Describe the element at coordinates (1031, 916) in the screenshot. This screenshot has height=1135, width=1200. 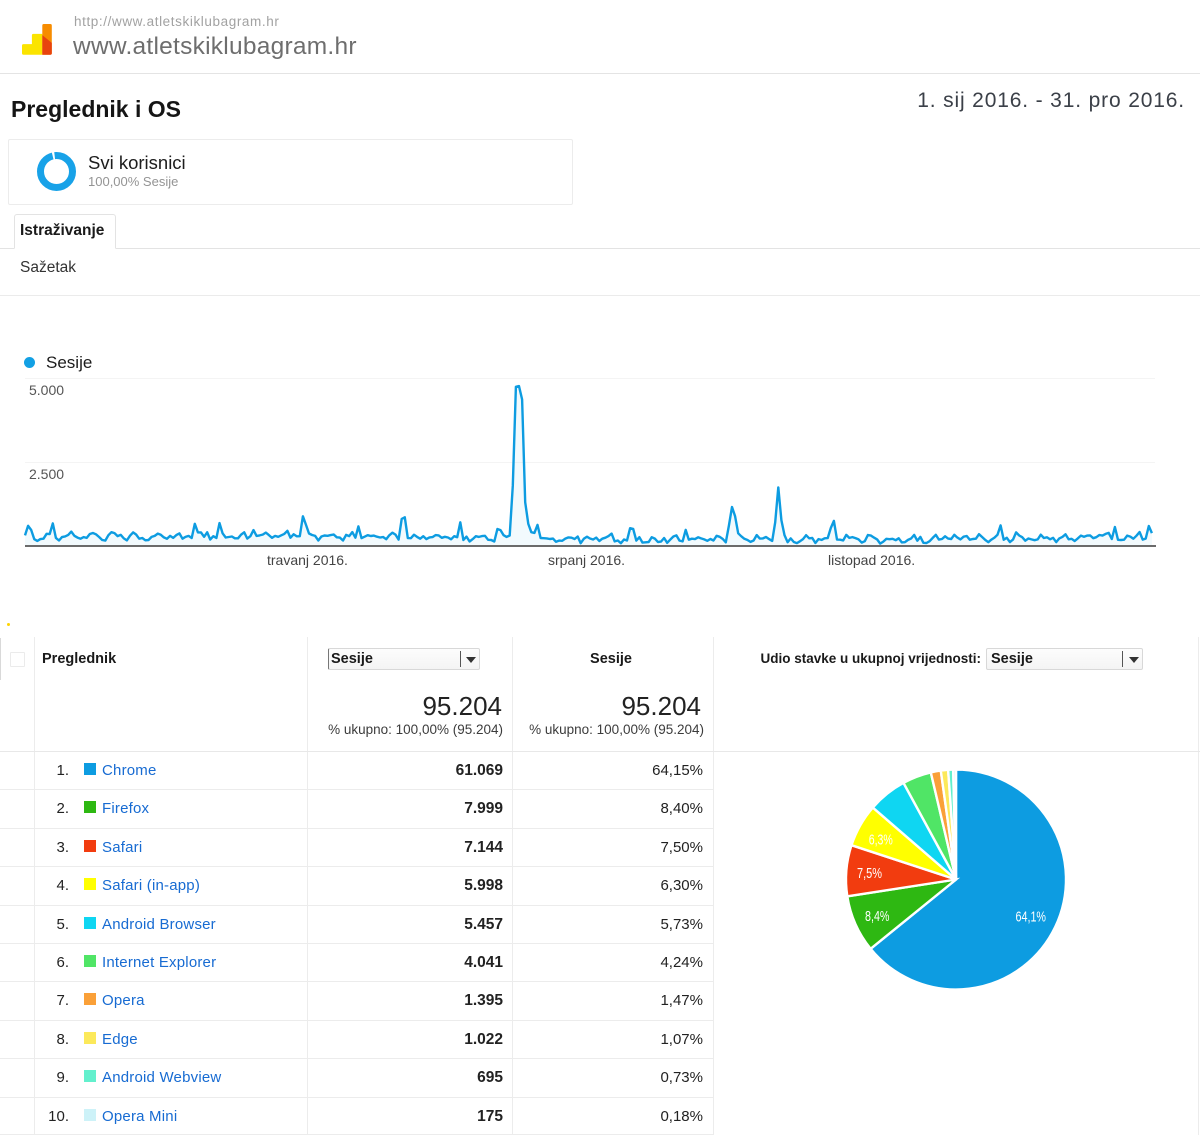
I see `svg-text: 64,1%` at that location.